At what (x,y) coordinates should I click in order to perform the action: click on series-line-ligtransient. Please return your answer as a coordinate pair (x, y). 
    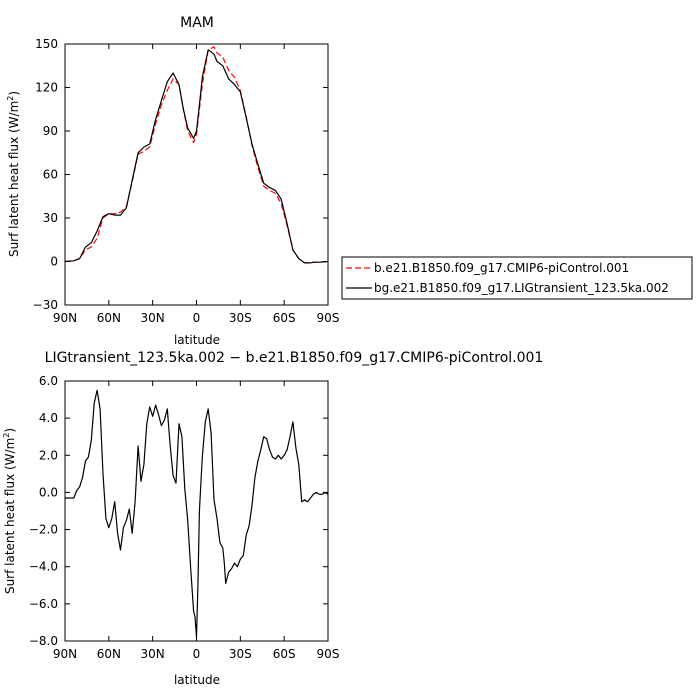
    Looking at the image, I should click on (196, 156).